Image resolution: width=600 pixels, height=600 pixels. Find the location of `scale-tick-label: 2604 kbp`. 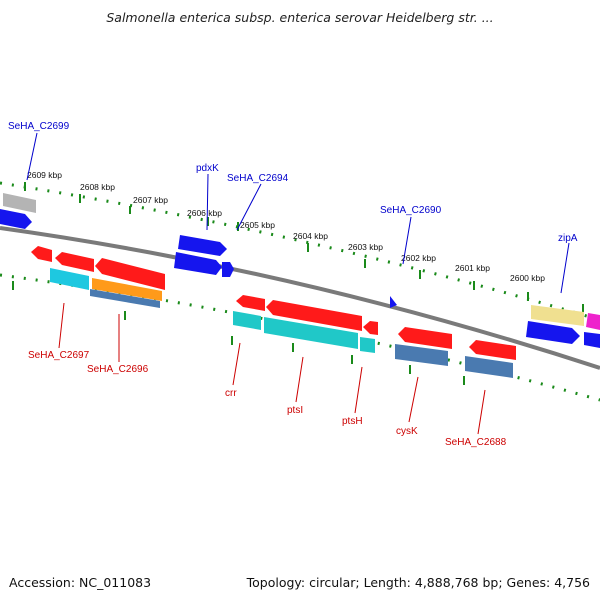

scale-tick-label: 2604 kbp is located at coordinates (310, 236).